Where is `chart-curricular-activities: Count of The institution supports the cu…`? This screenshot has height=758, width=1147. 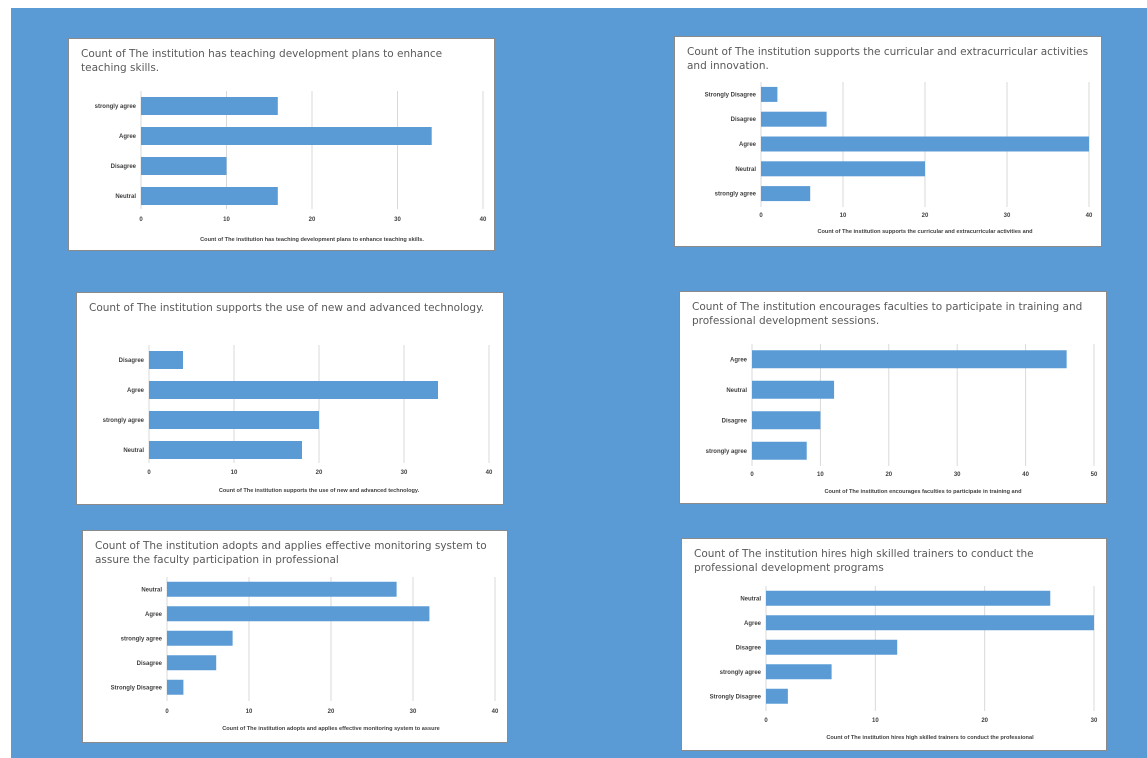
chart-curricular-activities: Count of The institution supports the cu… is located at coordinates (888, 141).